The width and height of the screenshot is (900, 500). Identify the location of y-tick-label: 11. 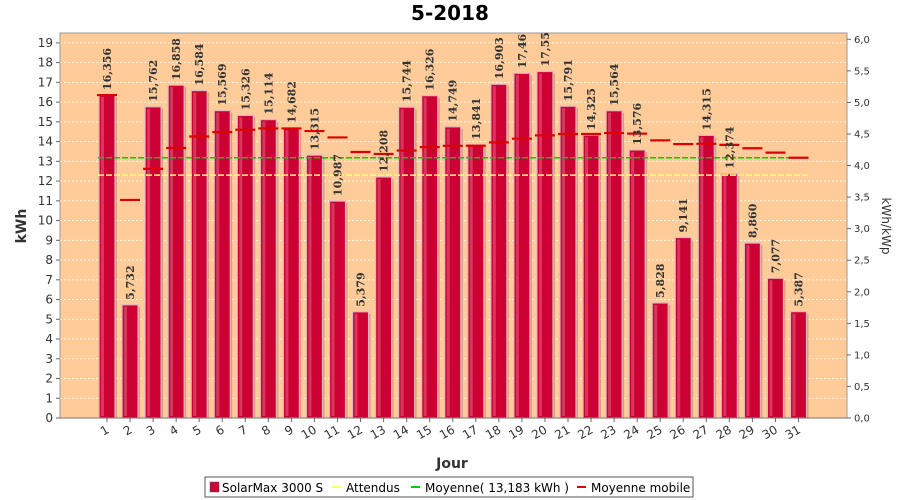
(45, 201).